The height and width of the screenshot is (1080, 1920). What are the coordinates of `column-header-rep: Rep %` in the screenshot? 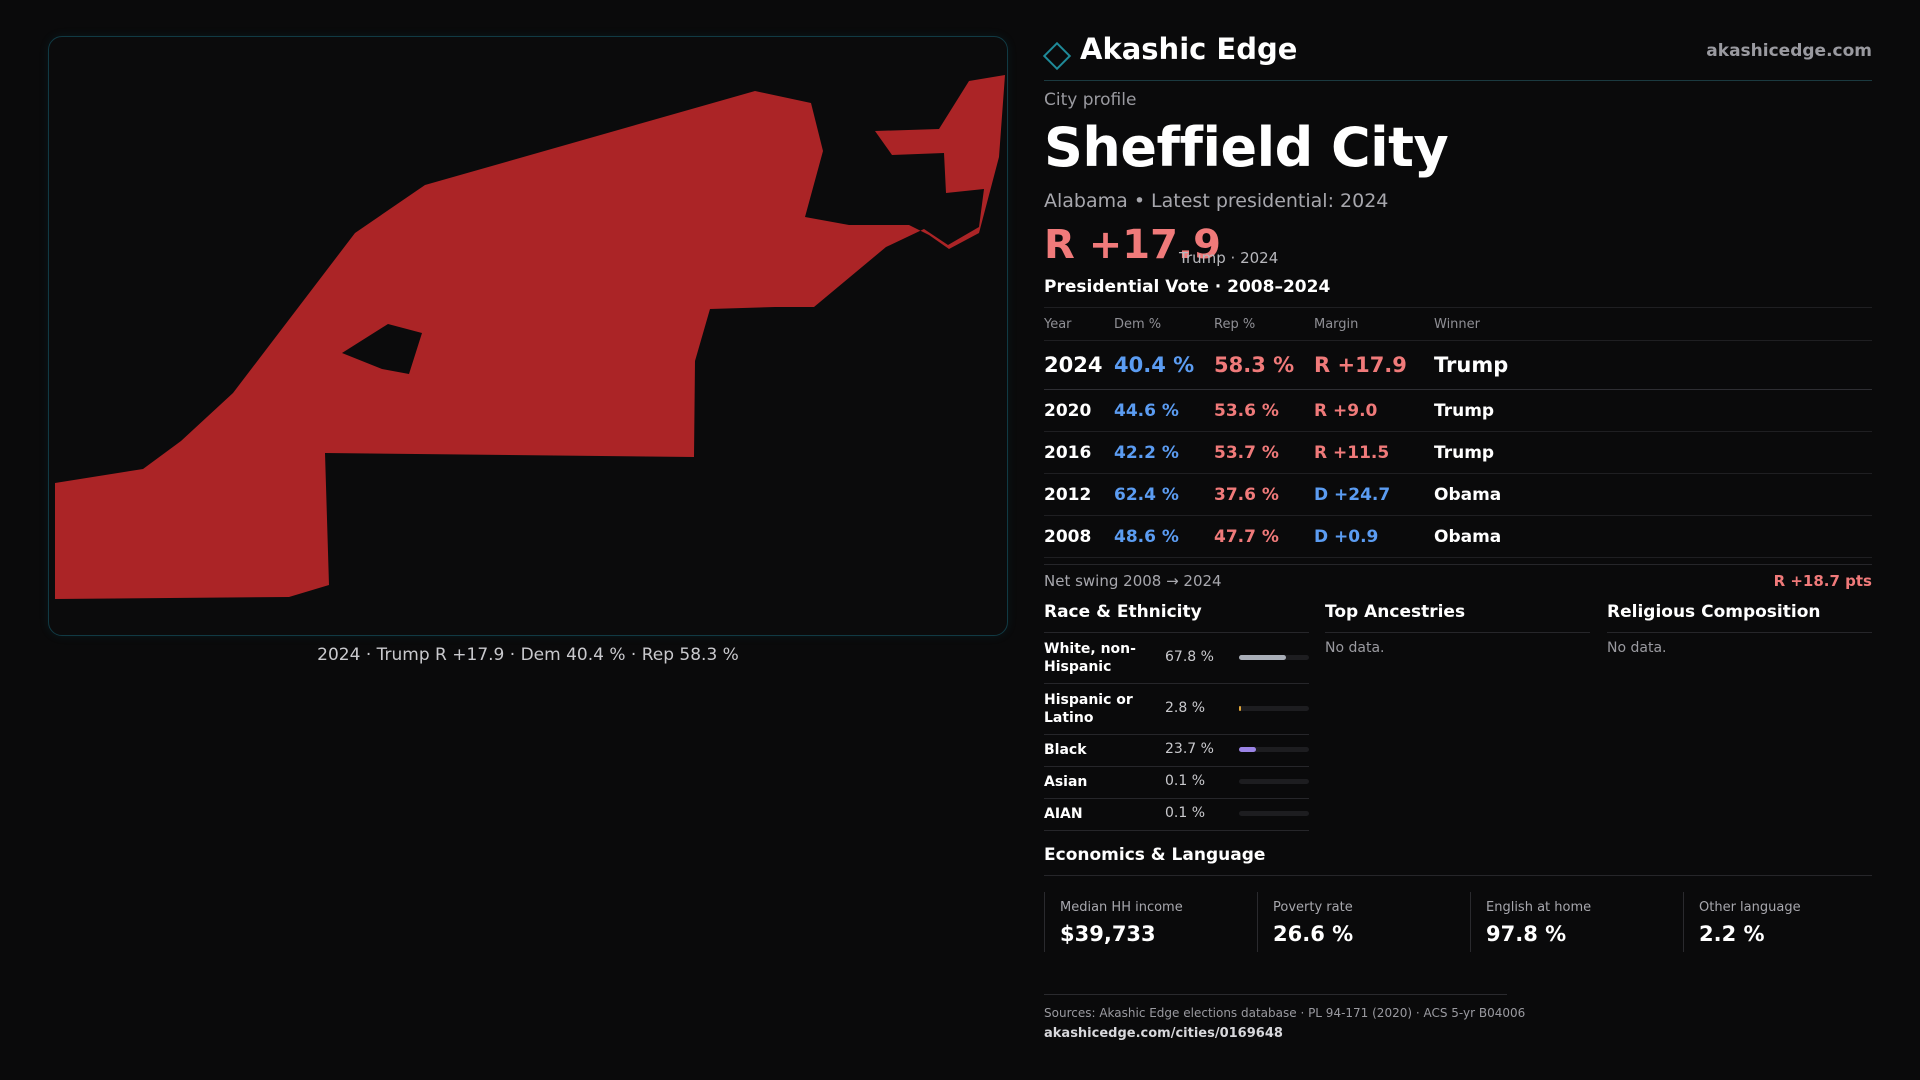 It's located at (1264, 324).